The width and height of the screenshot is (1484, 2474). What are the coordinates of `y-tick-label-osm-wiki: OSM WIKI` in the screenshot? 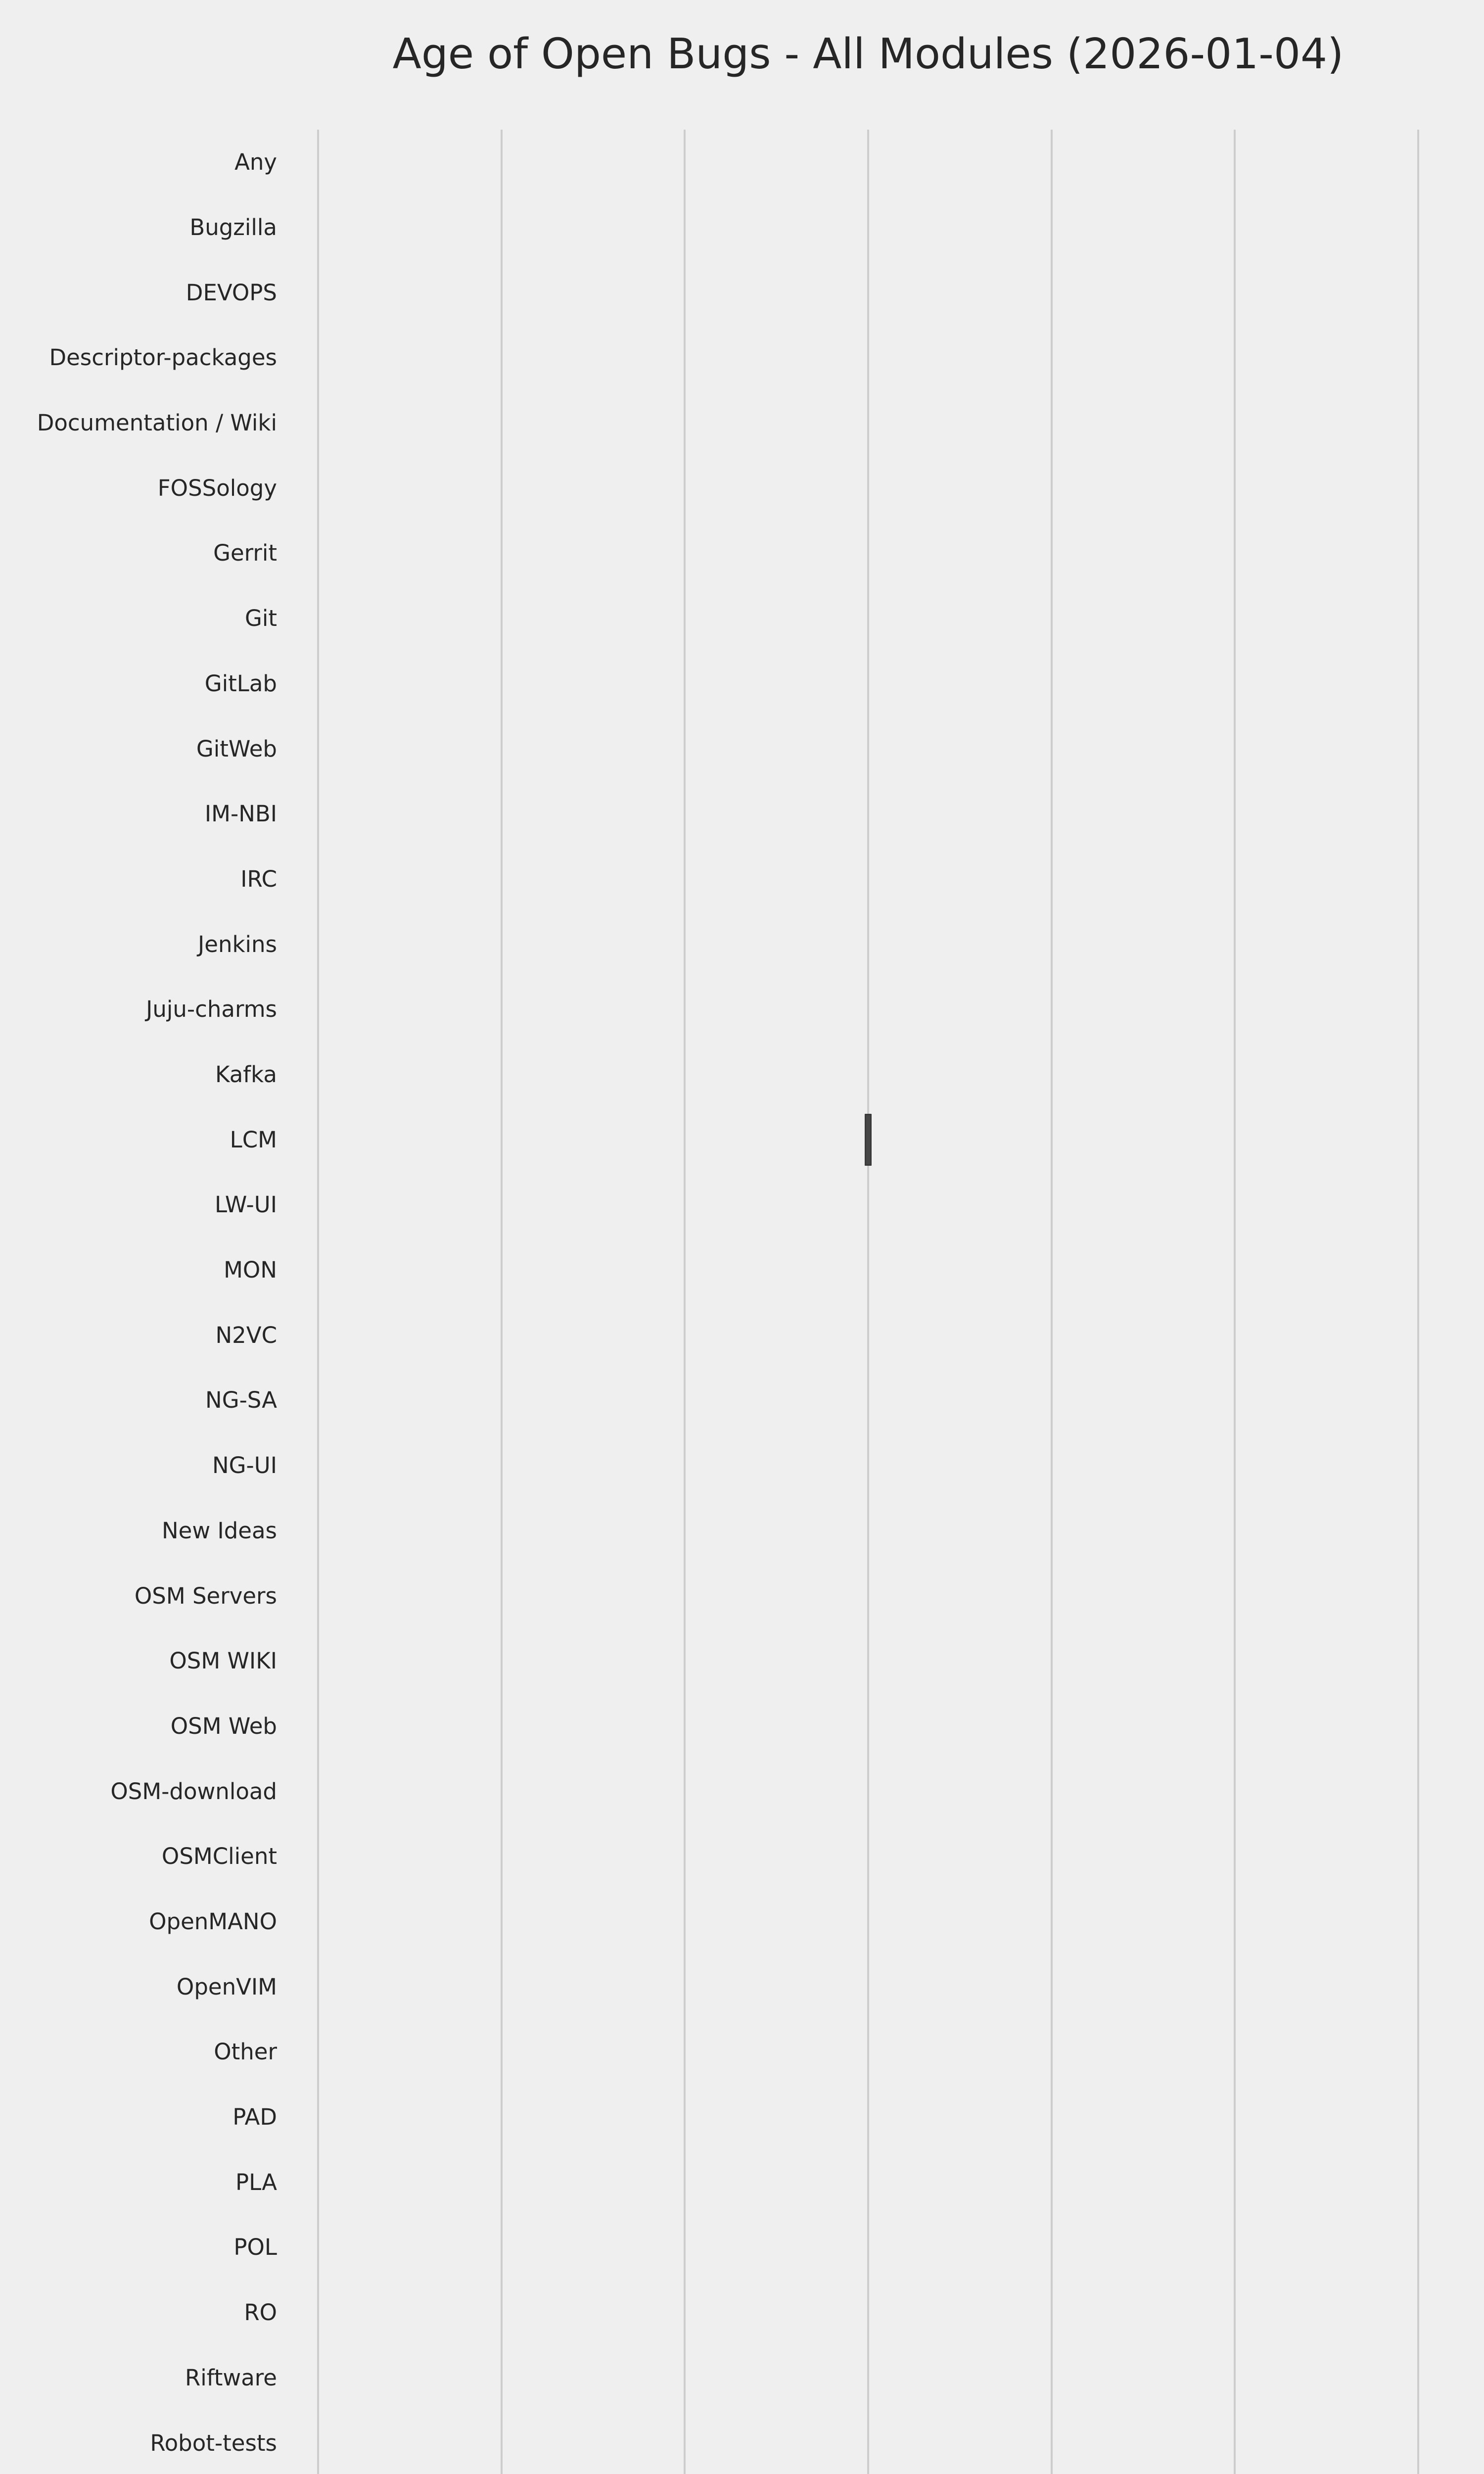 It's located at (223, 1661).